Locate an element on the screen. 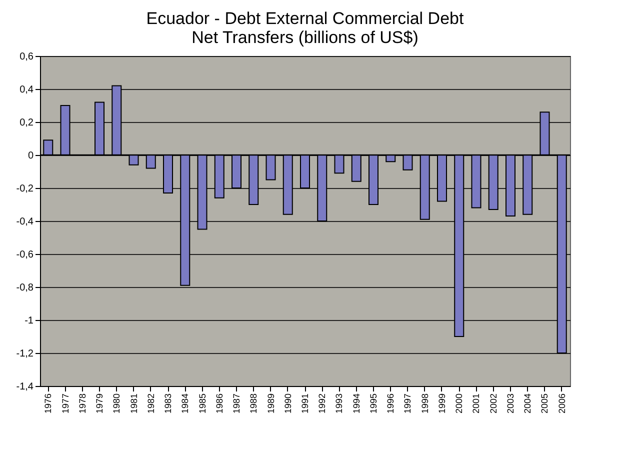 The image size is (626, 459). x-tick-label: 1998 is located at coordinates (425, 404).